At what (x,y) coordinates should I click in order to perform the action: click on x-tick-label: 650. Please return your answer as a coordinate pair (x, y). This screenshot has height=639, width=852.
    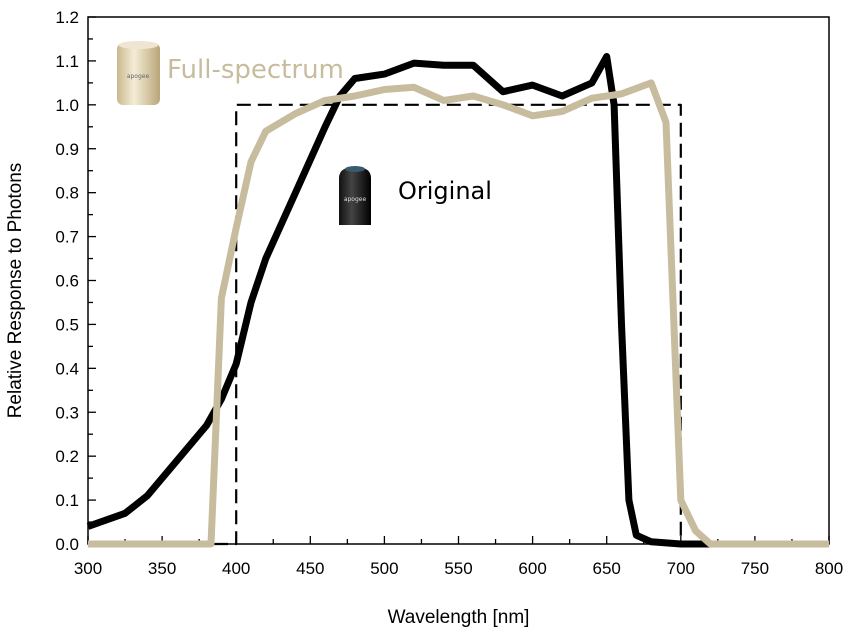
    Looking at the image, I should click on (607, 568).